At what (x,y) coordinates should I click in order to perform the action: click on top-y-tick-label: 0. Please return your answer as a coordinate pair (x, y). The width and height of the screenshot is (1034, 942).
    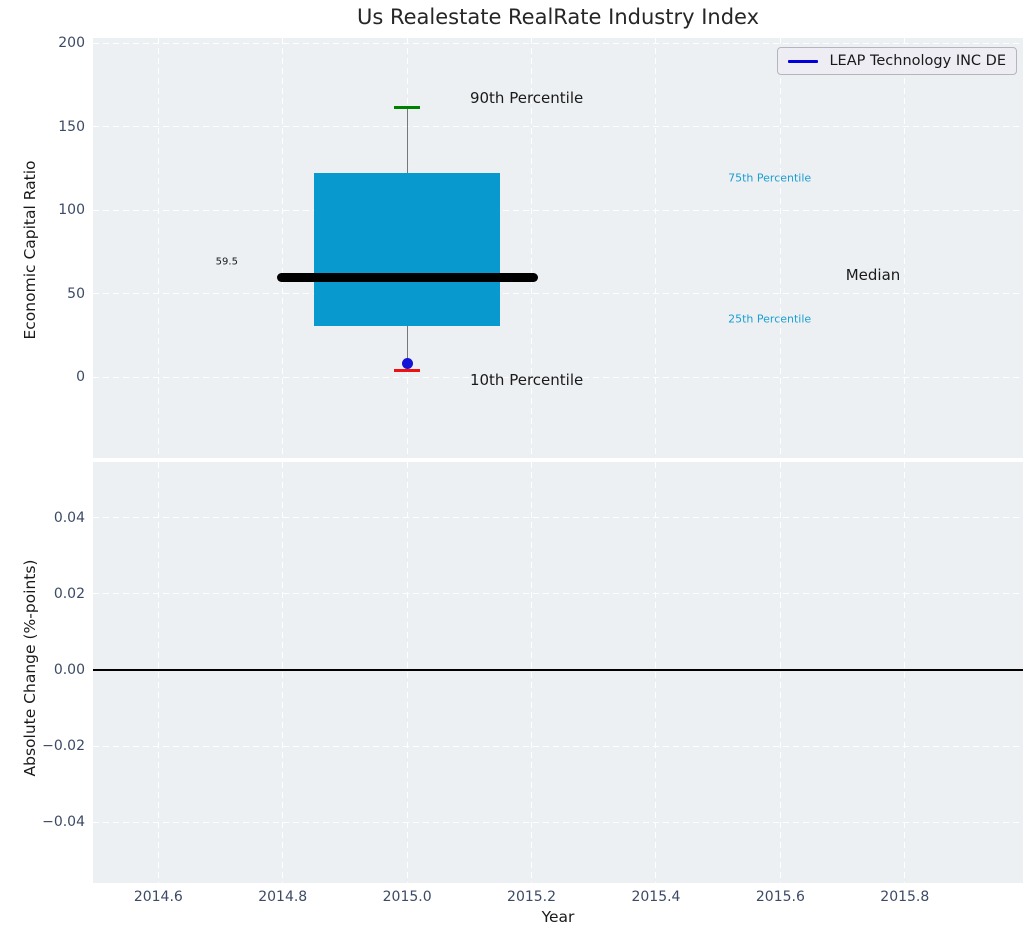
    Looking at the image, I should click on (80, 377).